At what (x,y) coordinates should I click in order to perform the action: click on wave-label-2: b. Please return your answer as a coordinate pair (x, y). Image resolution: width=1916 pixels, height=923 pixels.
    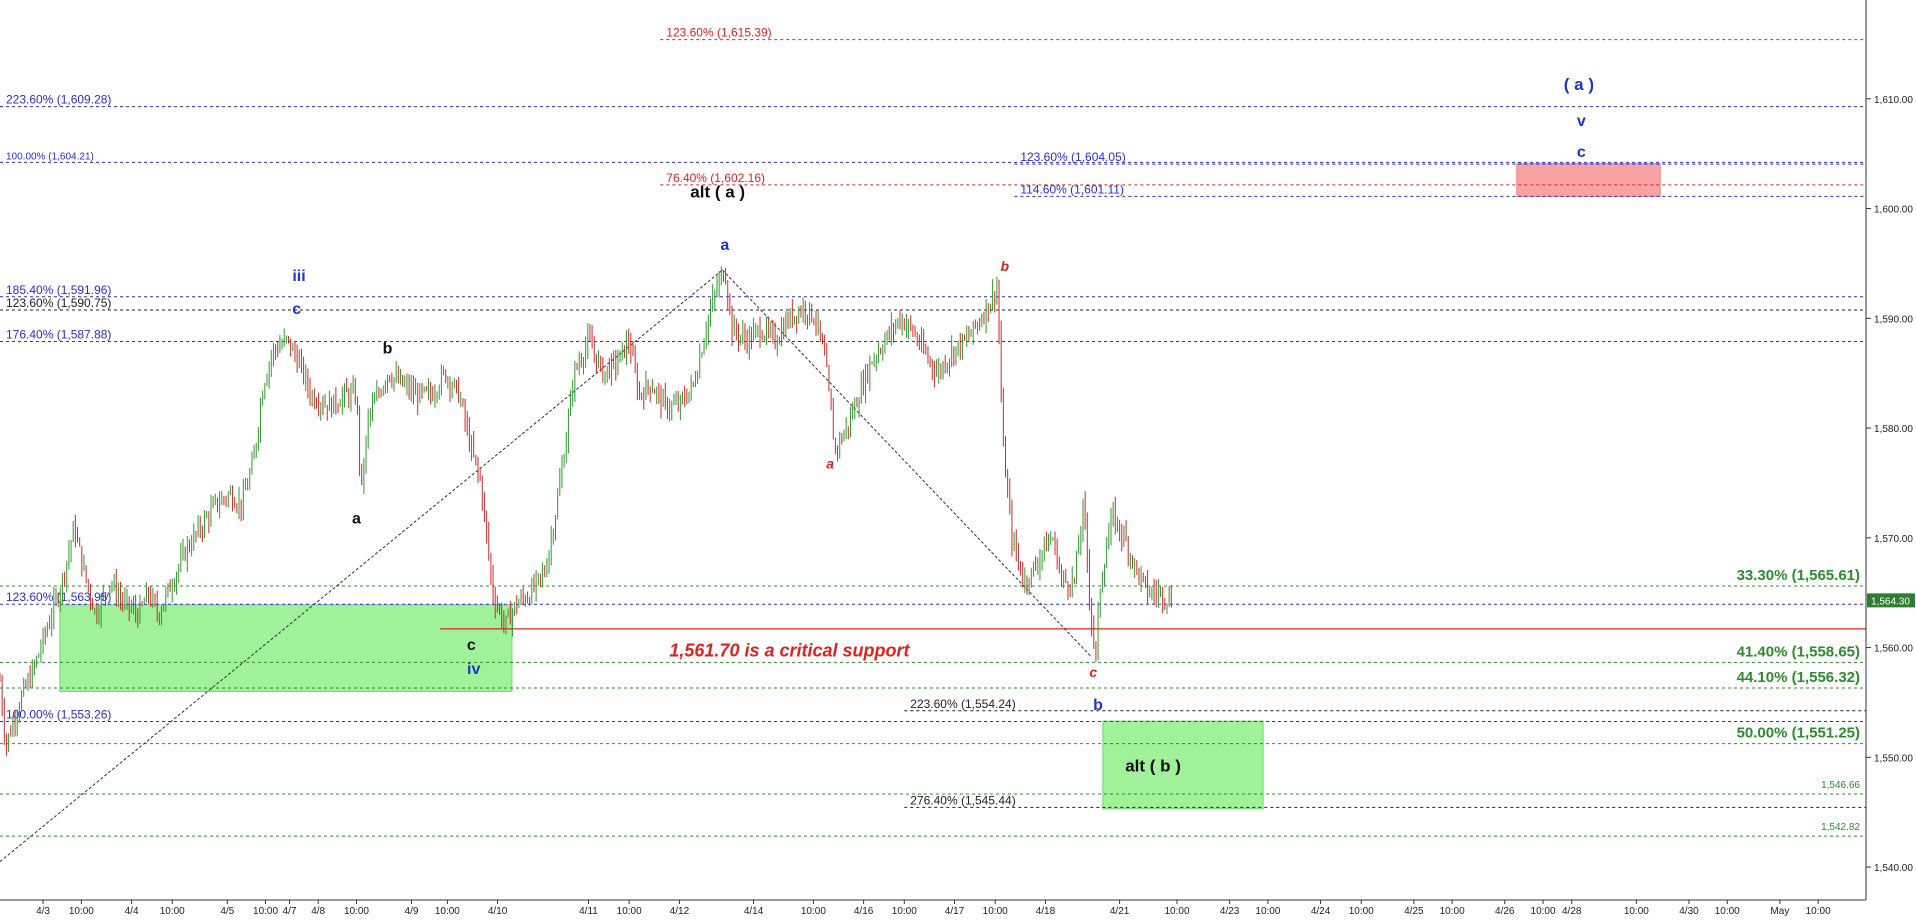
    Looking at the image, I should click on (388, 348).